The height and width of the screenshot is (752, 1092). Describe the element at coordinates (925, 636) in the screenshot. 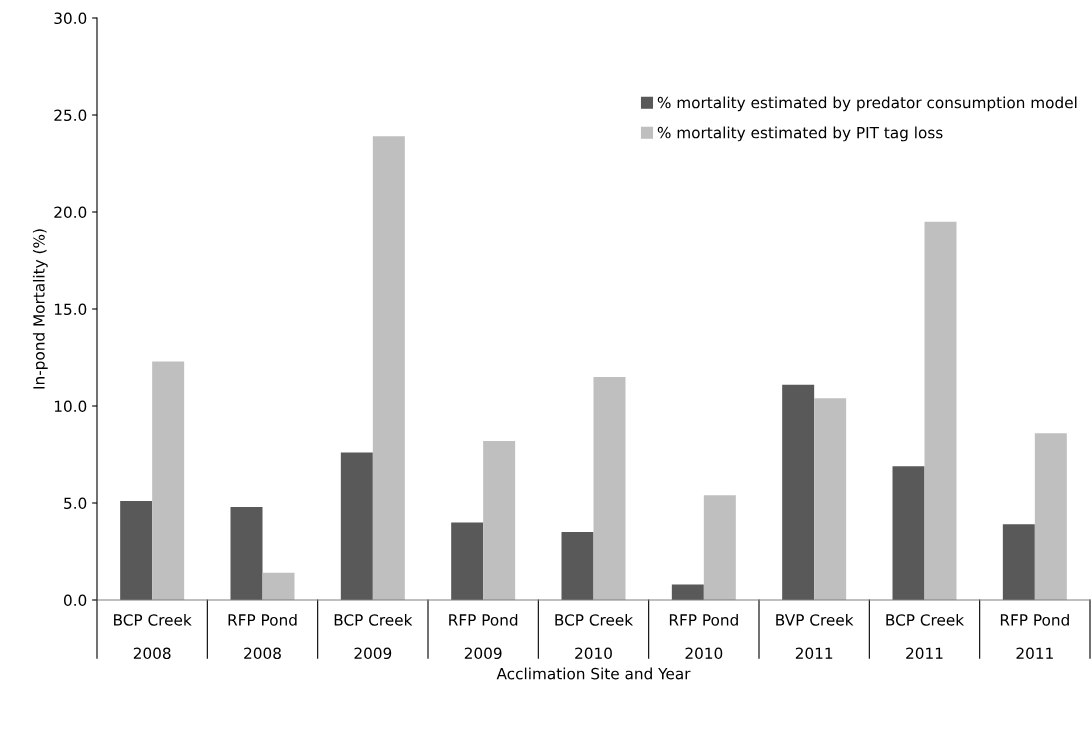

I see `category-label: BCP Creek 2011` at that location.